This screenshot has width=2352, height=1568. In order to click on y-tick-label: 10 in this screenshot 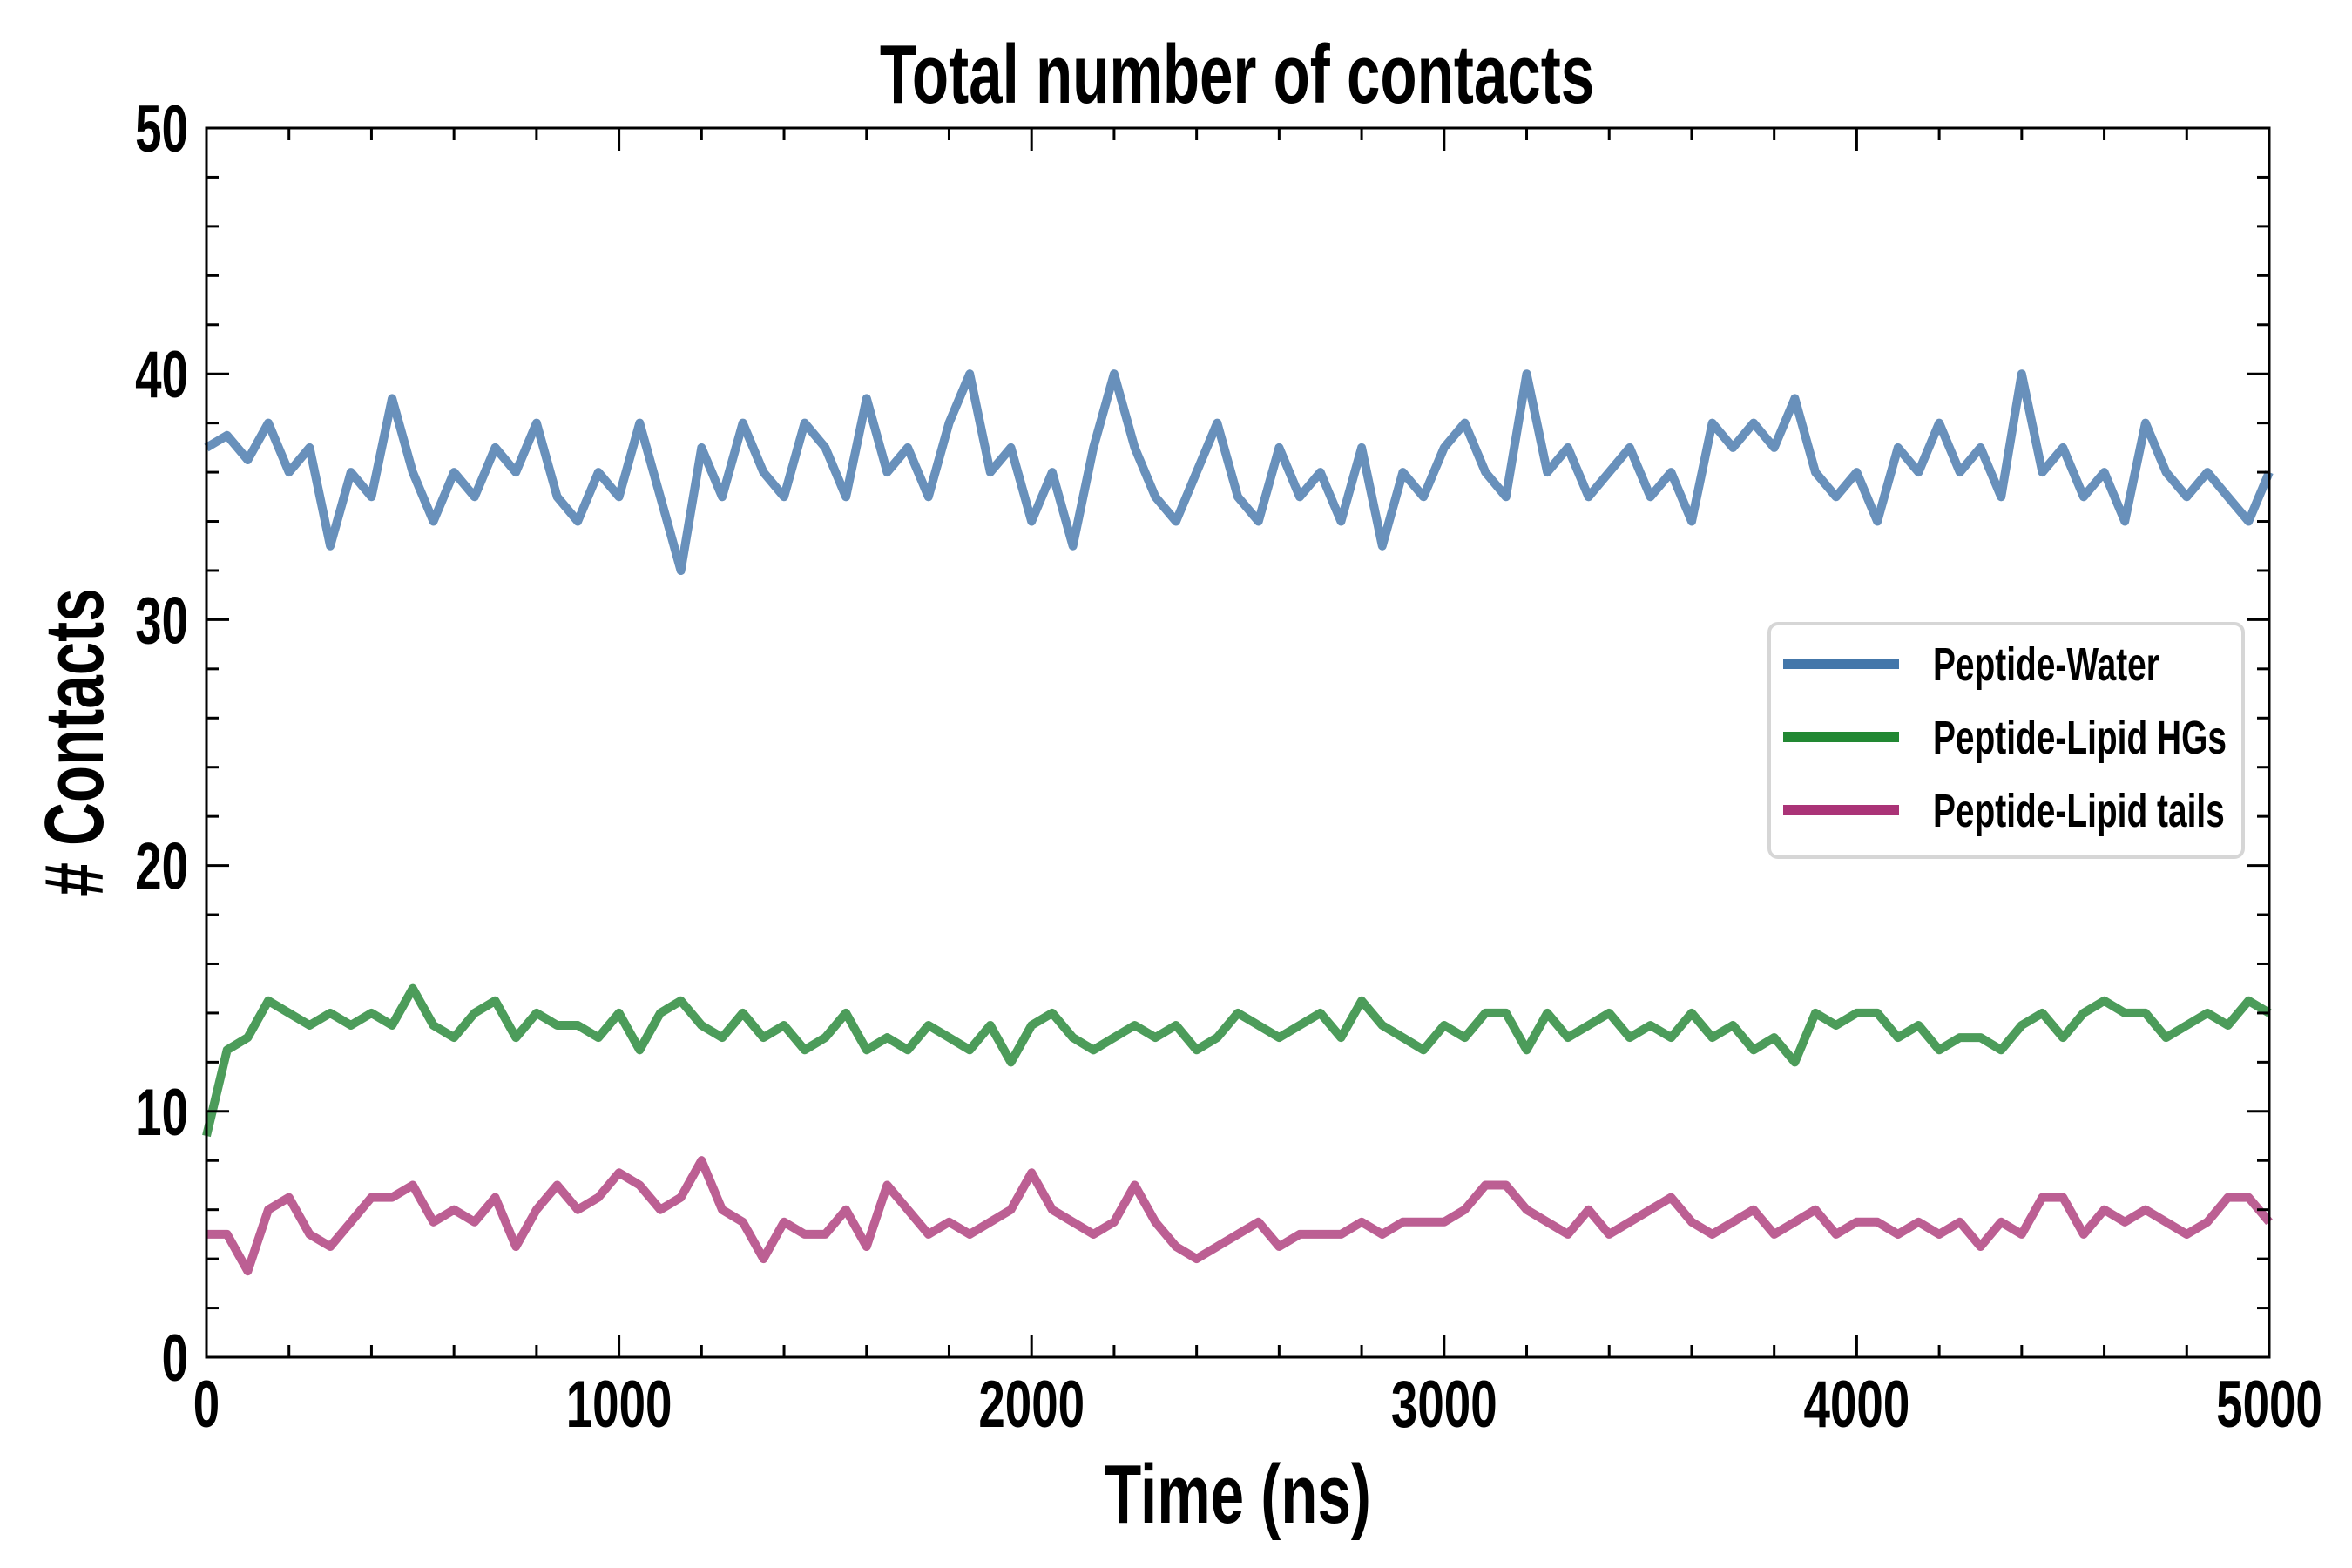, I will do `click(161, 1113)`.